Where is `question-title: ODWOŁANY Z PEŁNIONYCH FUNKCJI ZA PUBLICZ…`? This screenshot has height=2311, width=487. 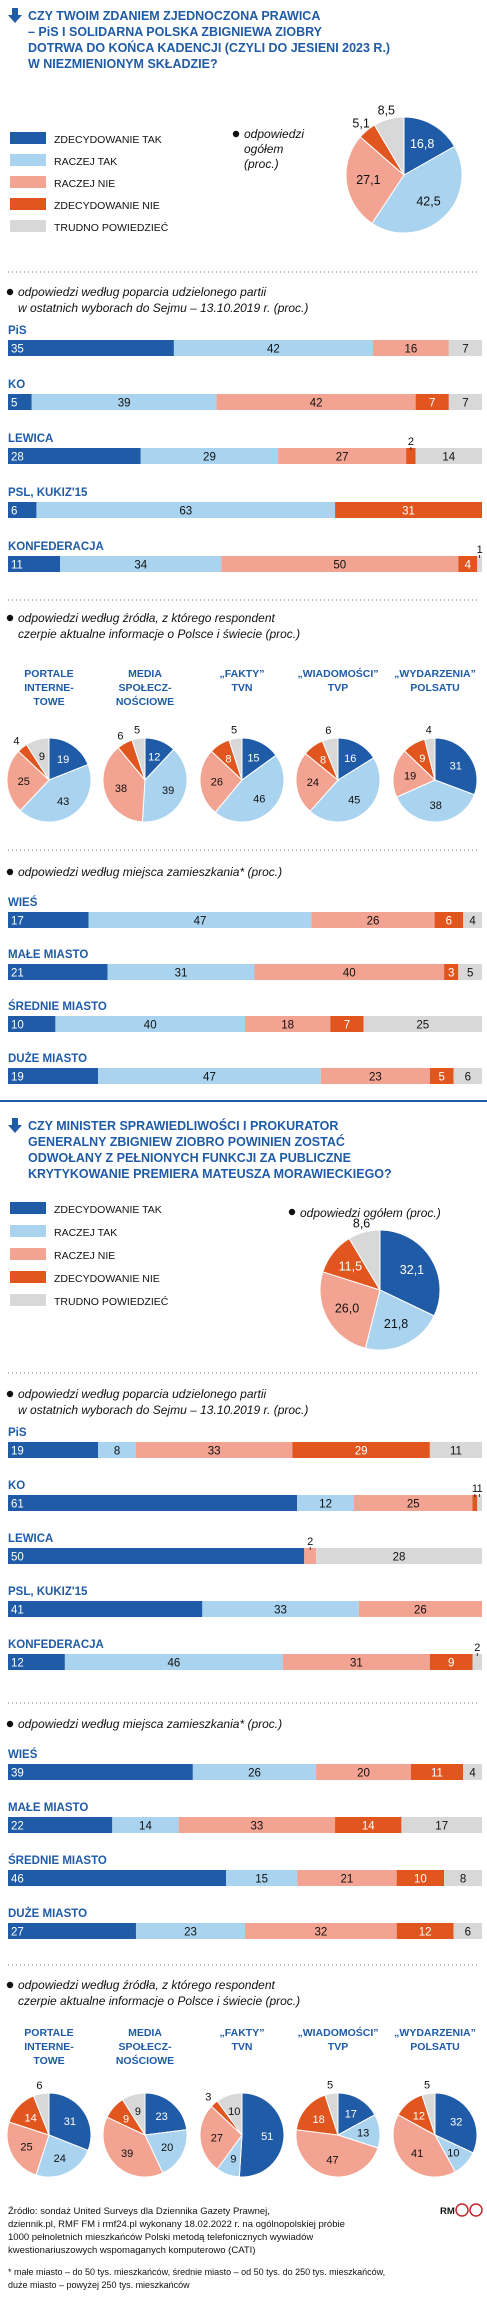 question-title: ODWOŁANY Z PEŁNIONYCH FUNKCJI ZA PUBLICZ… is located at coordinates (189, 1158).